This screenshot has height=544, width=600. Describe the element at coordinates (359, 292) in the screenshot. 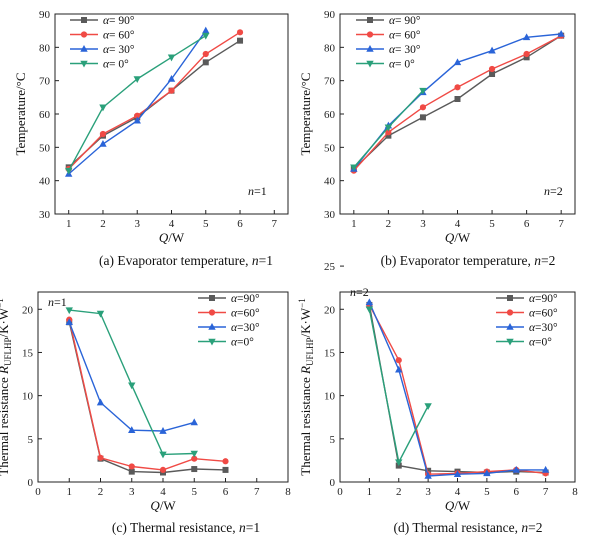

I see `panel-annotation: n=2` at that location.